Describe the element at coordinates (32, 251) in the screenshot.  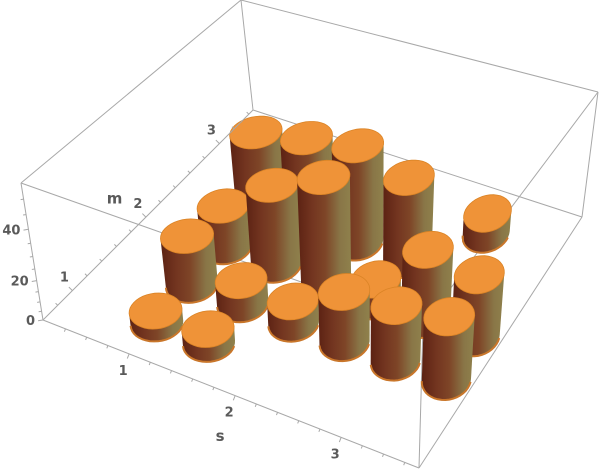
I see `axis-line` at that location.